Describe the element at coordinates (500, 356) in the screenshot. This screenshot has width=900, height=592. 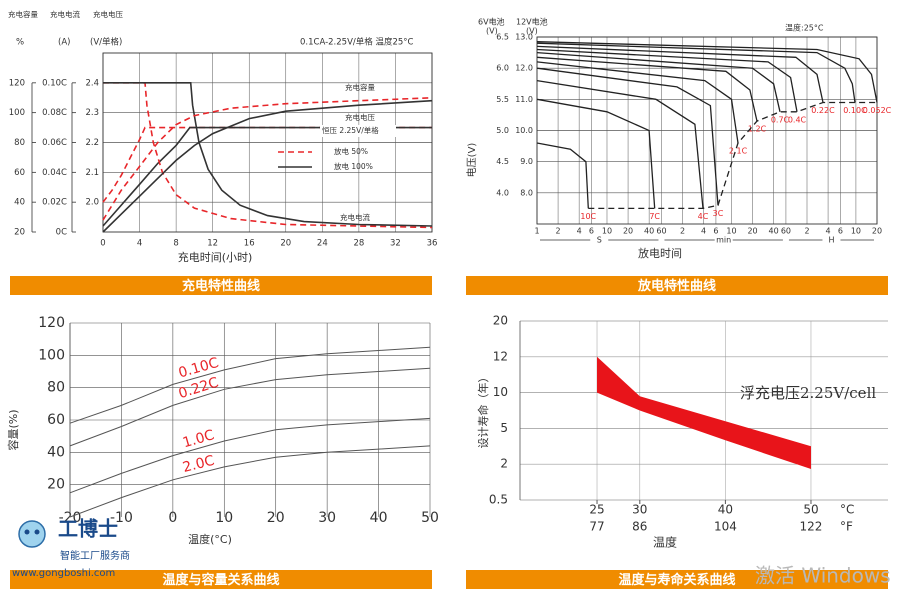
I see `y-tick-label: 12` at that location.